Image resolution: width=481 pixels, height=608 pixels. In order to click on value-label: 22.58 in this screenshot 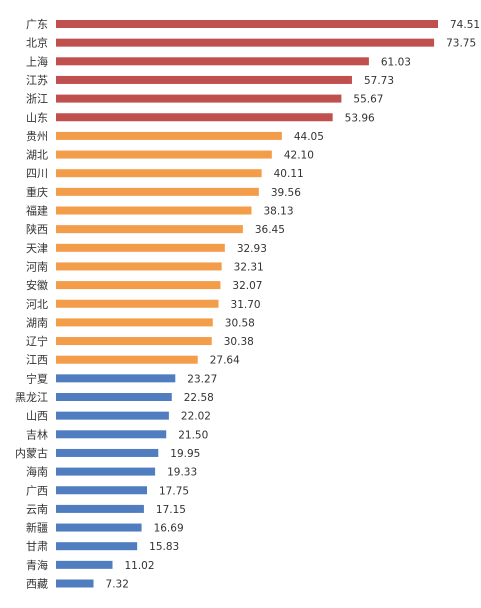, I will do `click(199, 398)`.